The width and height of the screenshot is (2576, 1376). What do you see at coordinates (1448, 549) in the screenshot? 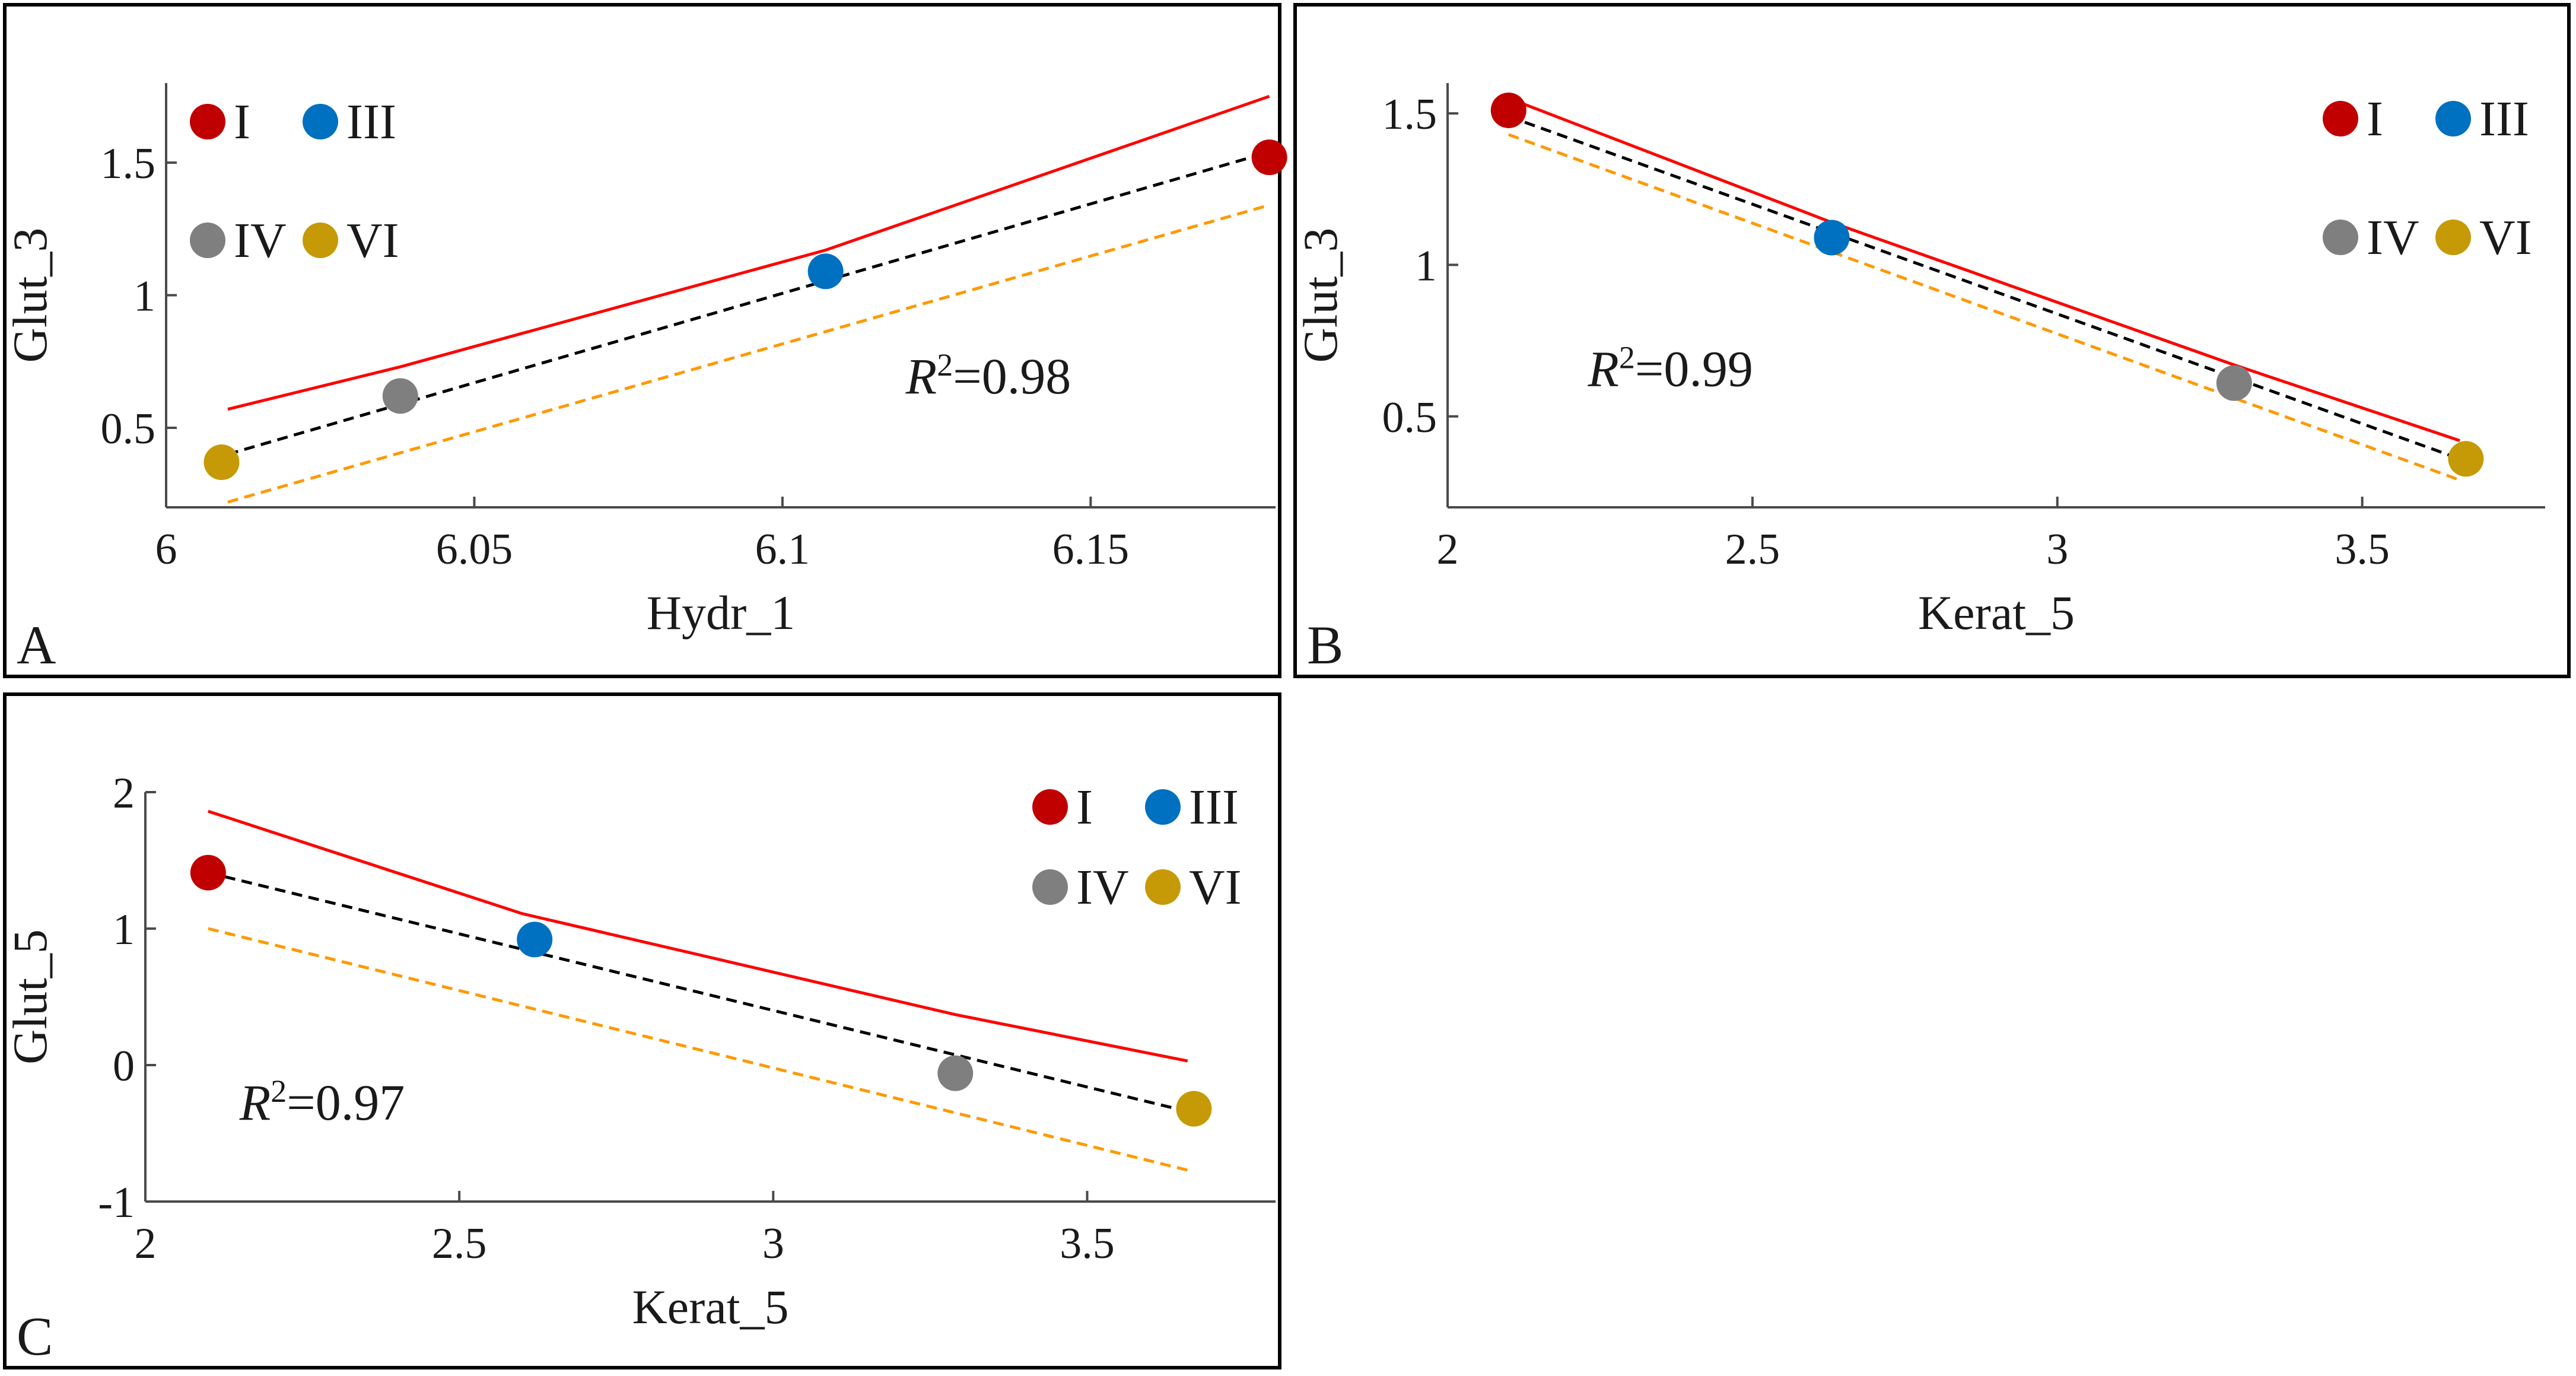
I see `panel-b-x-tick-label: 2` at bounding box center [1448, 549].